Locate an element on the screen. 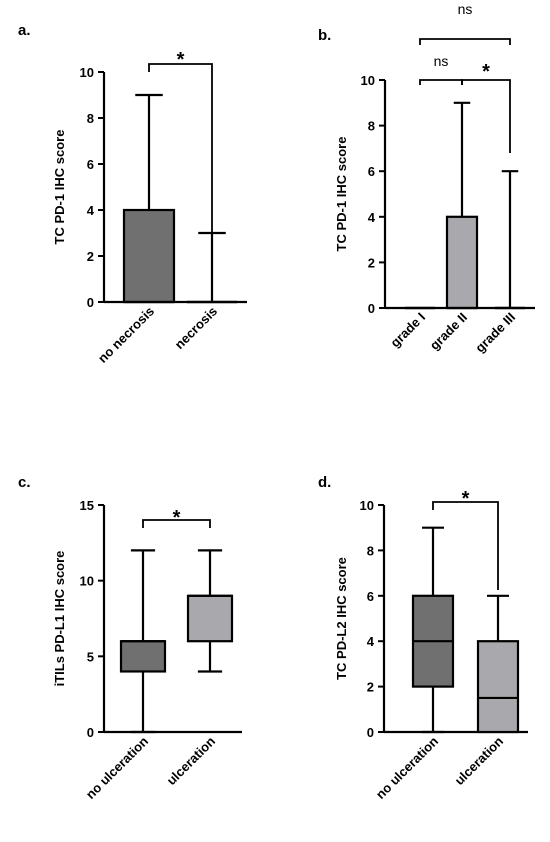 This screenshot has width=550, height=842. panel-letter: b. is located at coordinates (324, 35).